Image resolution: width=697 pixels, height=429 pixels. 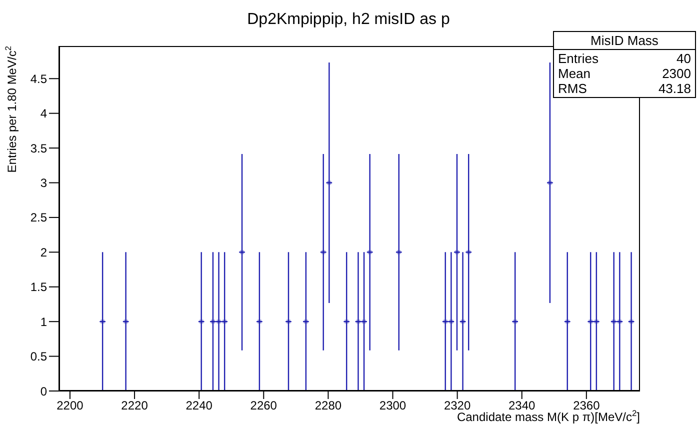 What do you see at coordinates (39, 79) in the screenshot?
I see `y-tick-label: 4.5` at bounding box center [39, 79].